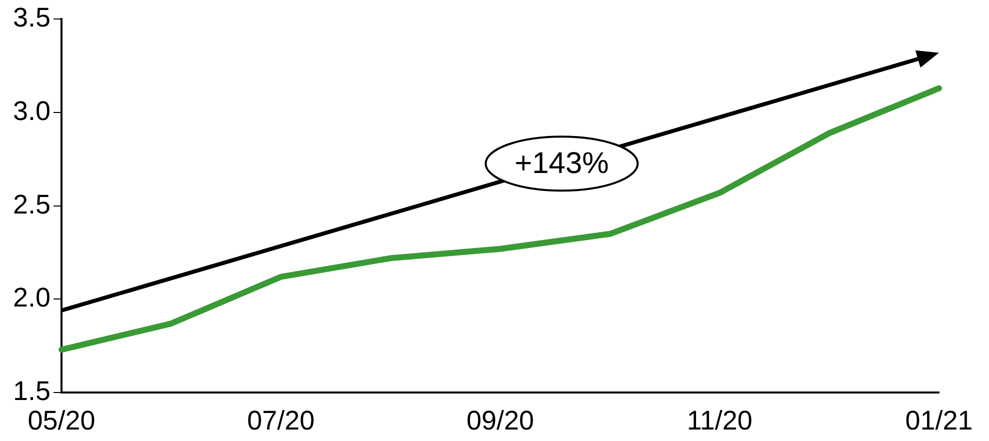 This screenshot has width=989, height=441. I want to click on x-tick-label: 05/20, so click(62, 420).